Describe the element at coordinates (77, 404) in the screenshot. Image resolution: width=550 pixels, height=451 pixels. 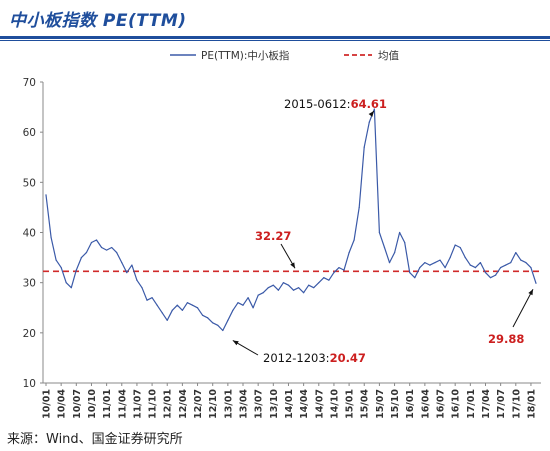
I see `x-tick-label: 10/07` at that location.